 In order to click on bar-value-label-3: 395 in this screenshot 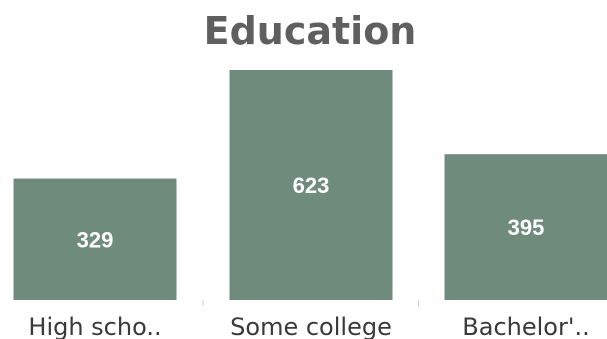, I will do `click(526, 227)`.